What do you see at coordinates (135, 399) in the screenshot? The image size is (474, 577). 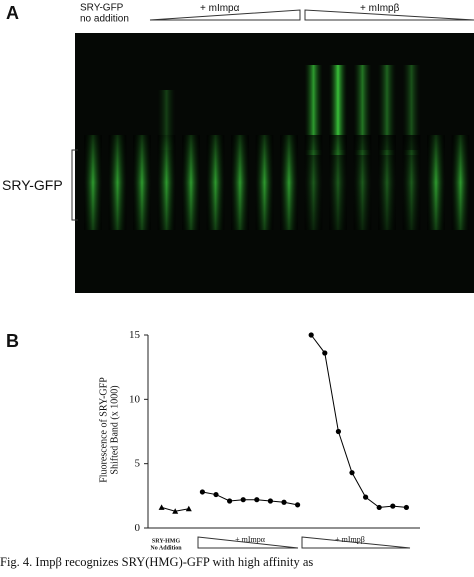 I see `y-tick-label: 10` at bounding box center [135, 399].